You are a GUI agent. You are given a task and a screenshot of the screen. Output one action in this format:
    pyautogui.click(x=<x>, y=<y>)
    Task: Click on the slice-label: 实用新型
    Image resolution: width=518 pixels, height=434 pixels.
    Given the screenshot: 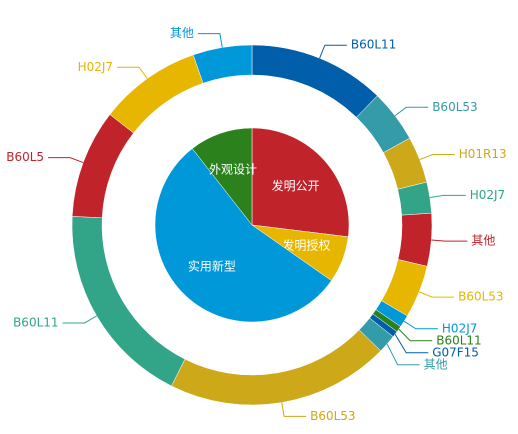 What is the action you would take?
    pyautogui.click(x=212, y=266)
    